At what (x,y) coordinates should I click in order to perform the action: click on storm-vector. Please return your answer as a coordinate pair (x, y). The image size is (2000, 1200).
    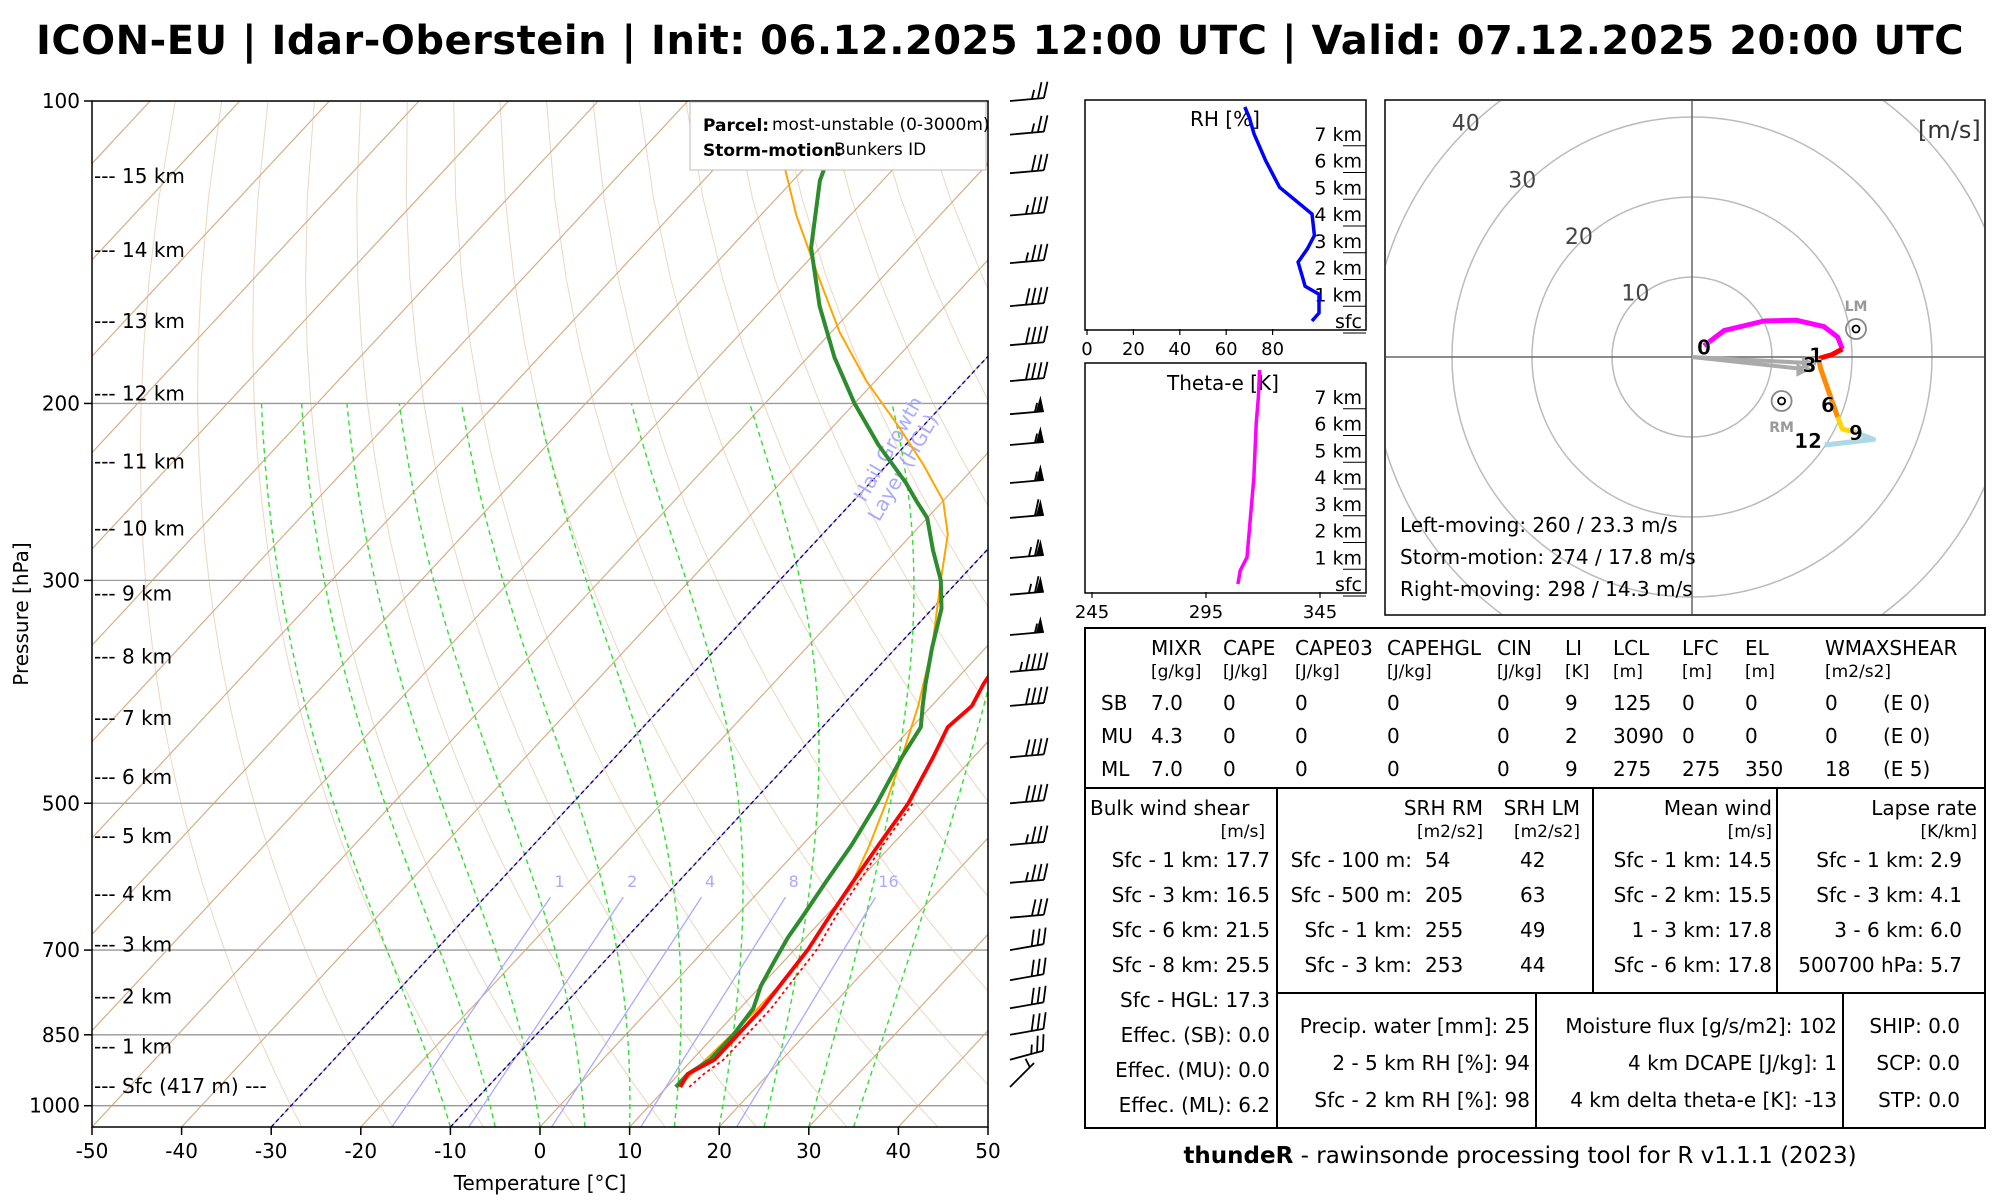
    Looking at the image, I should click on (1751, 363).